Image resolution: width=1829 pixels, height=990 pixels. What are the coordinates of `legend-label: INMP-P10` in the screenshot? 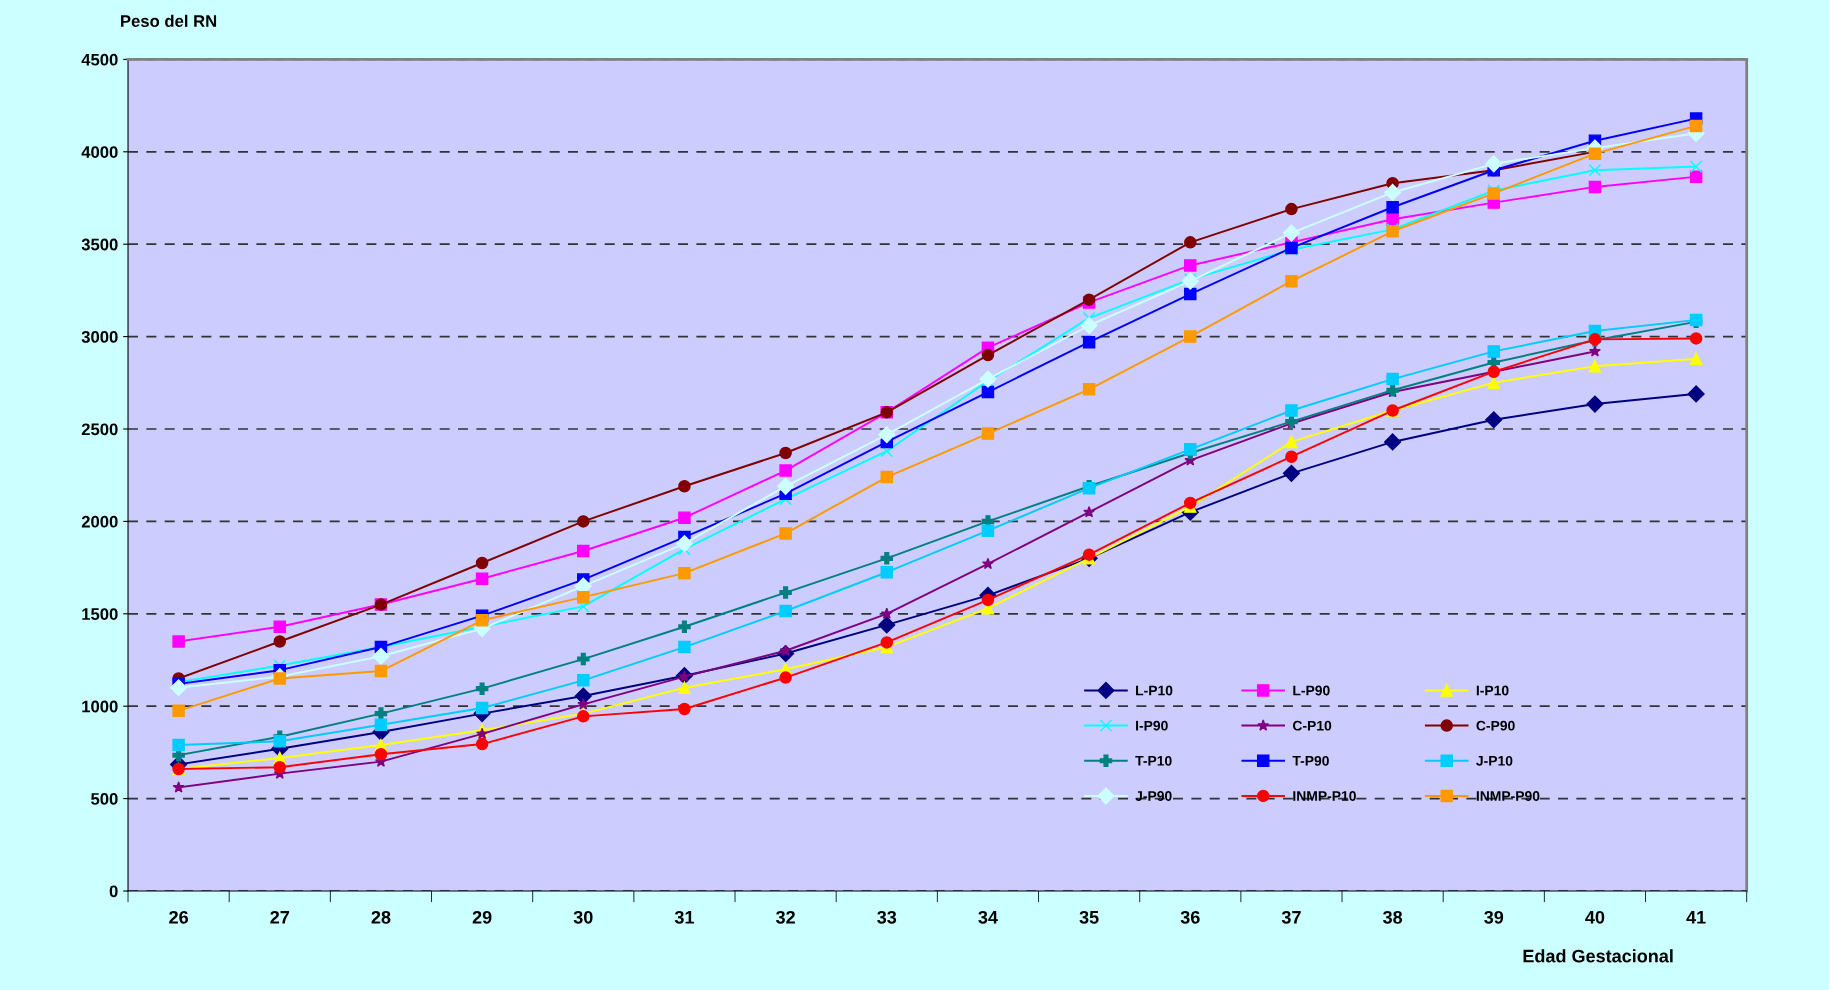 It's located at (1324, 796).